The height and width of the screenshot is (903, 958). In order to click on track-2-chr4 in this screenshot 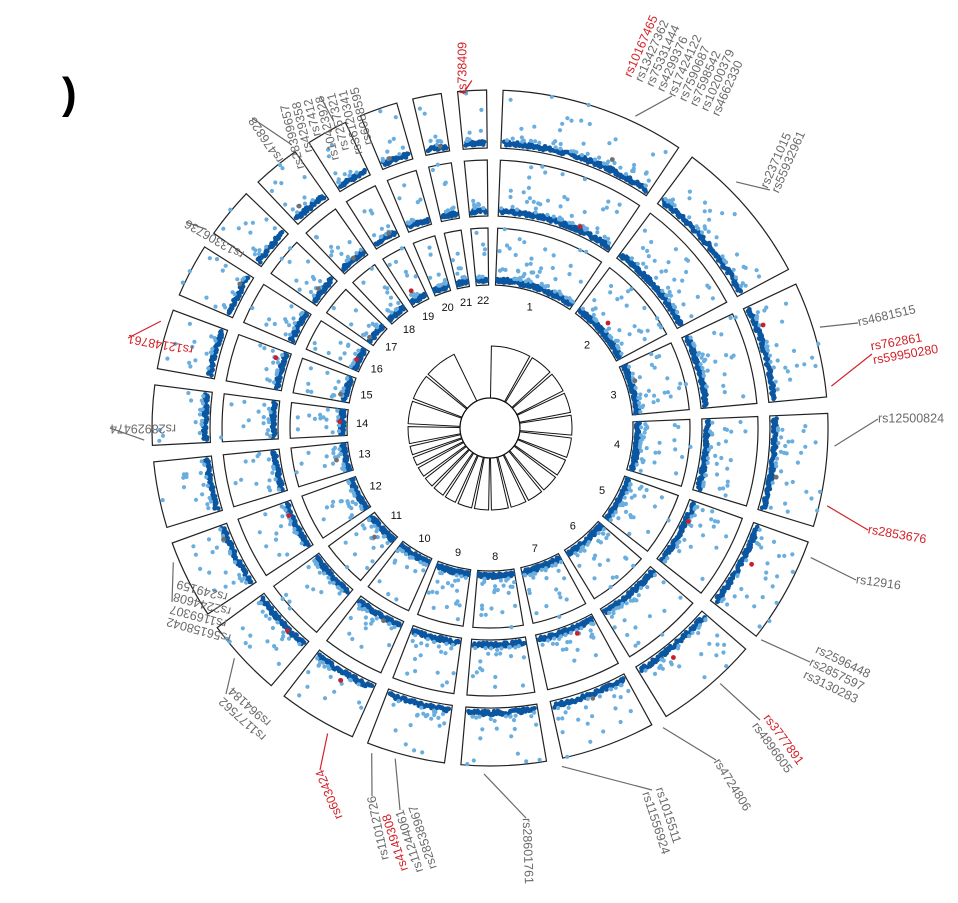, I will do `click(725, 461)`.